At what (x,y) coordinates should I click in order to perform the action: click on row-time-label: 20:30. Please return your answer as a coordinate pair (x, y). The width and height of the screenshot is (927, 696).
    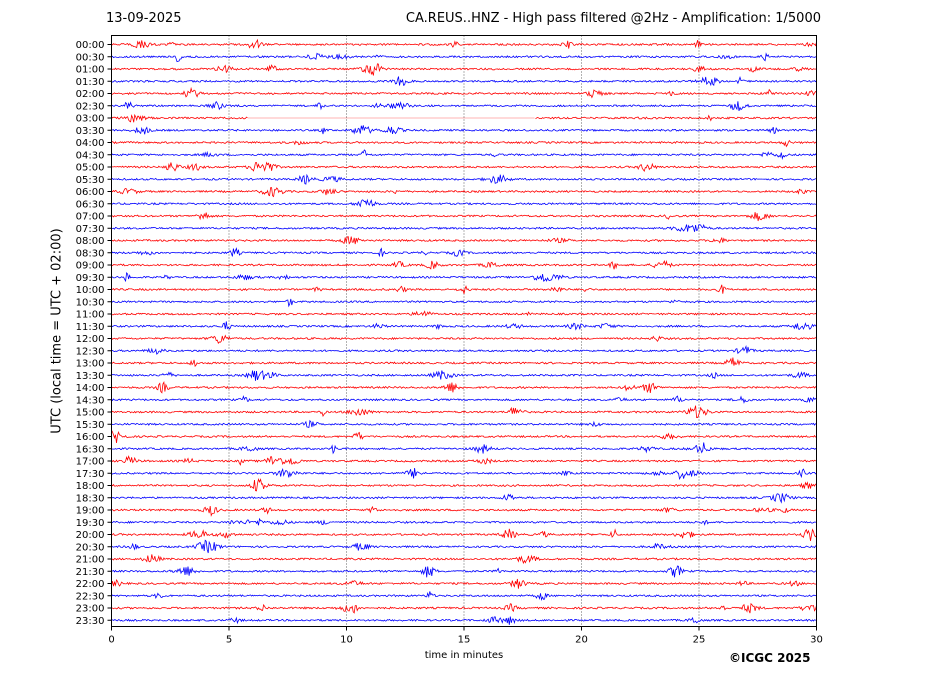
    Looking at the image, I should click on (90, 547).